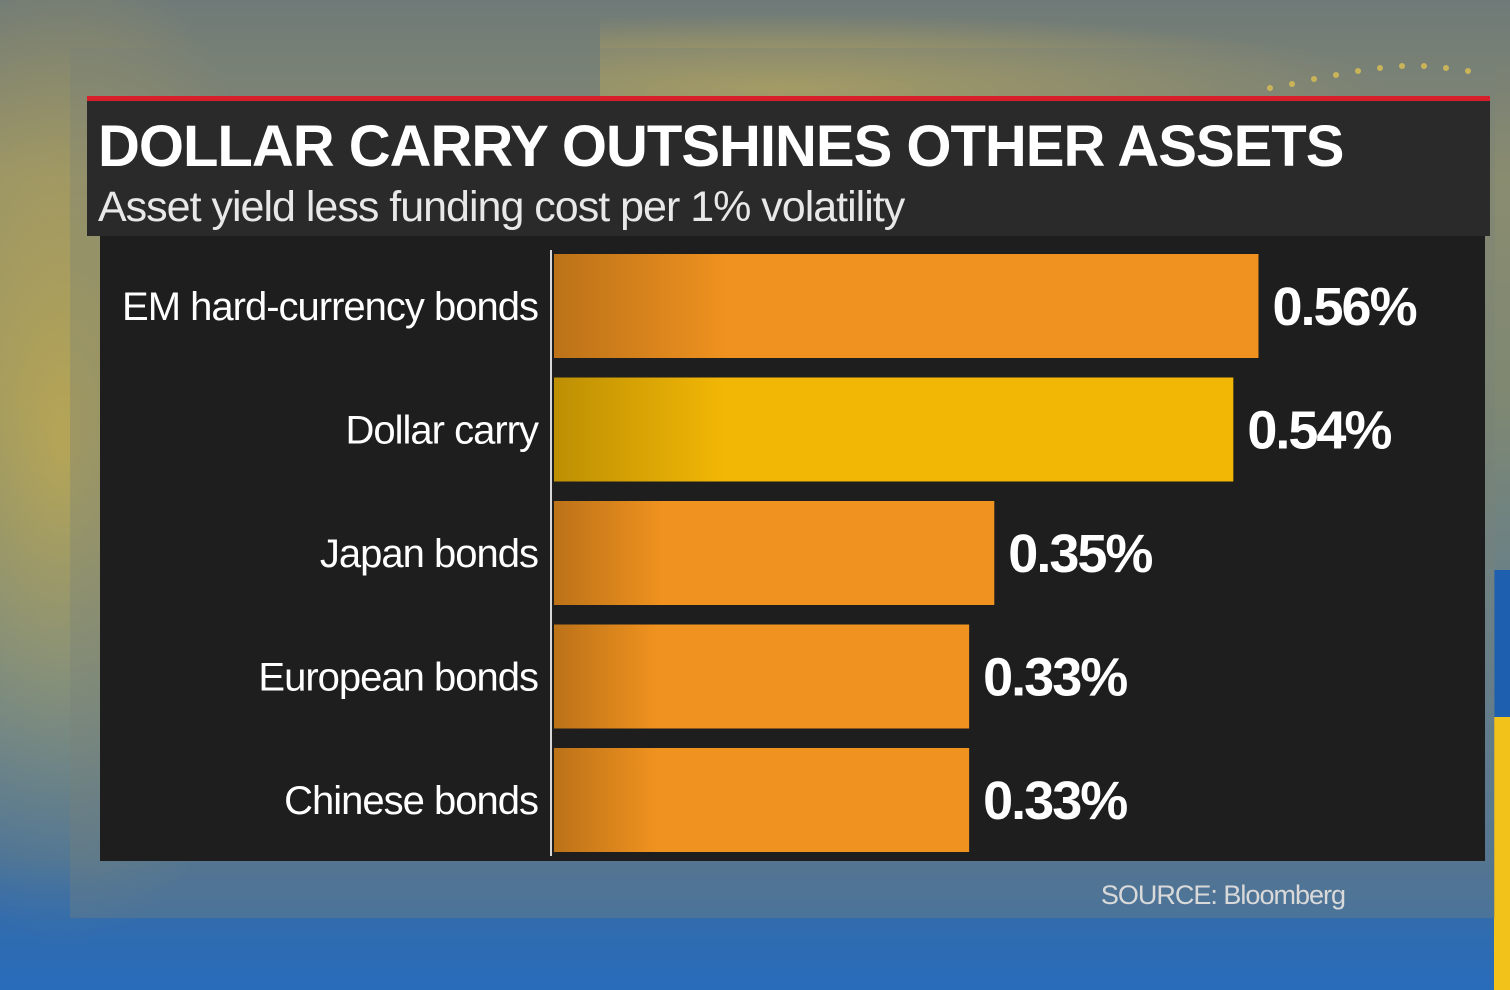 The width and height of the screenshot is (1510, 990). What do you see at coordinates (411, 801) in the screenshot?
I see `category-label: Chinese bonds` at bounding box center [411, 801].